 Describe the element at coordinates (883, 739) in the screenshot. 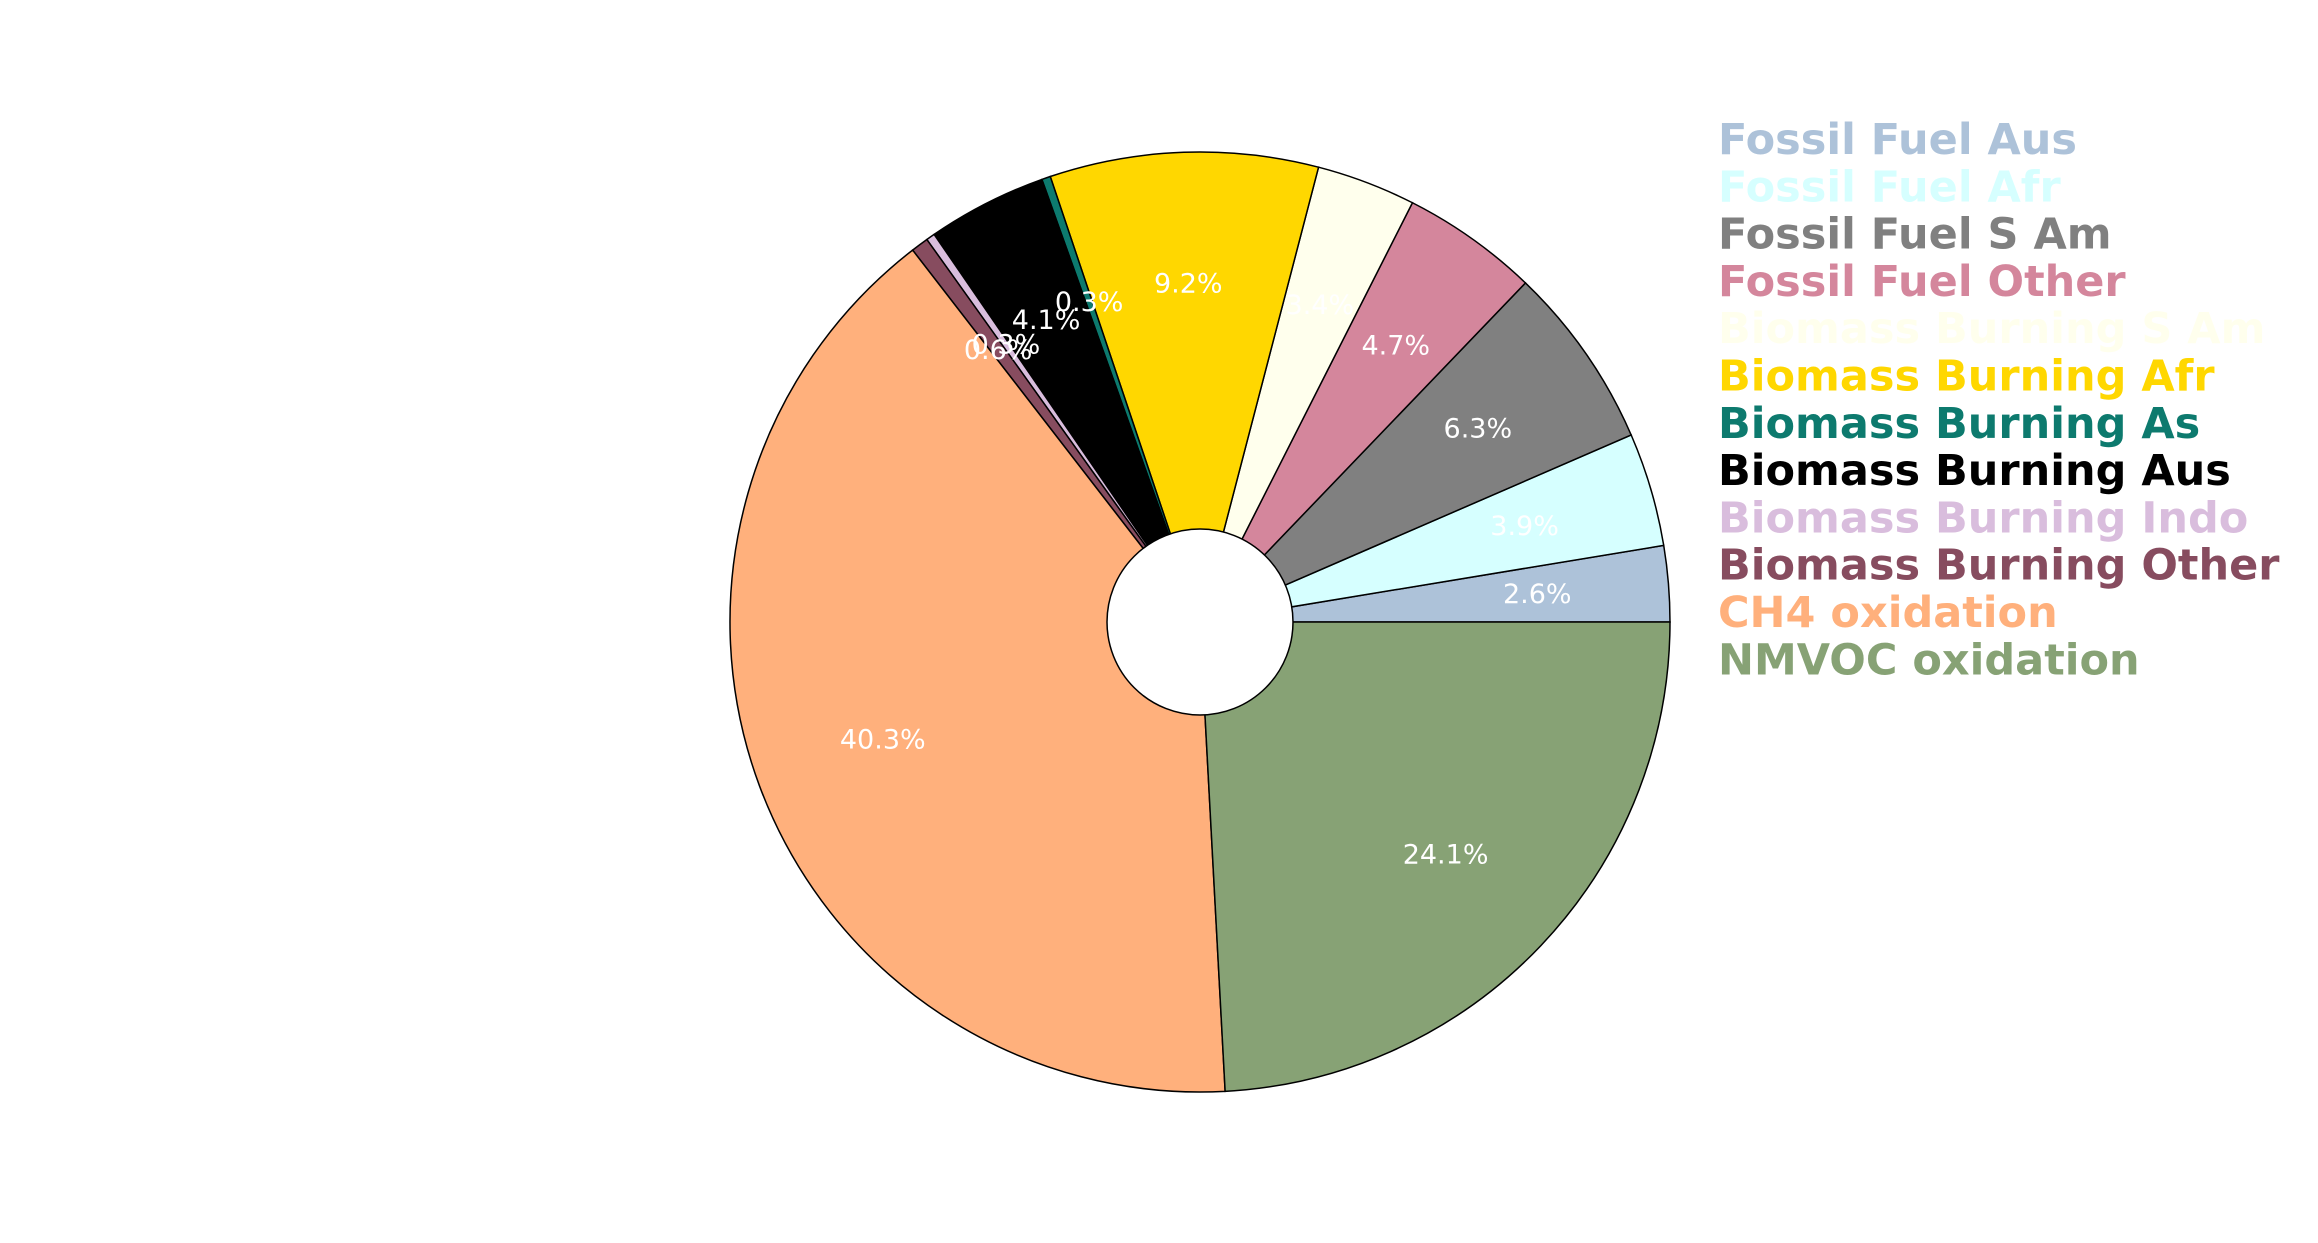

I see `slice-label-ch4-oxidation: 40.3%` at that location.